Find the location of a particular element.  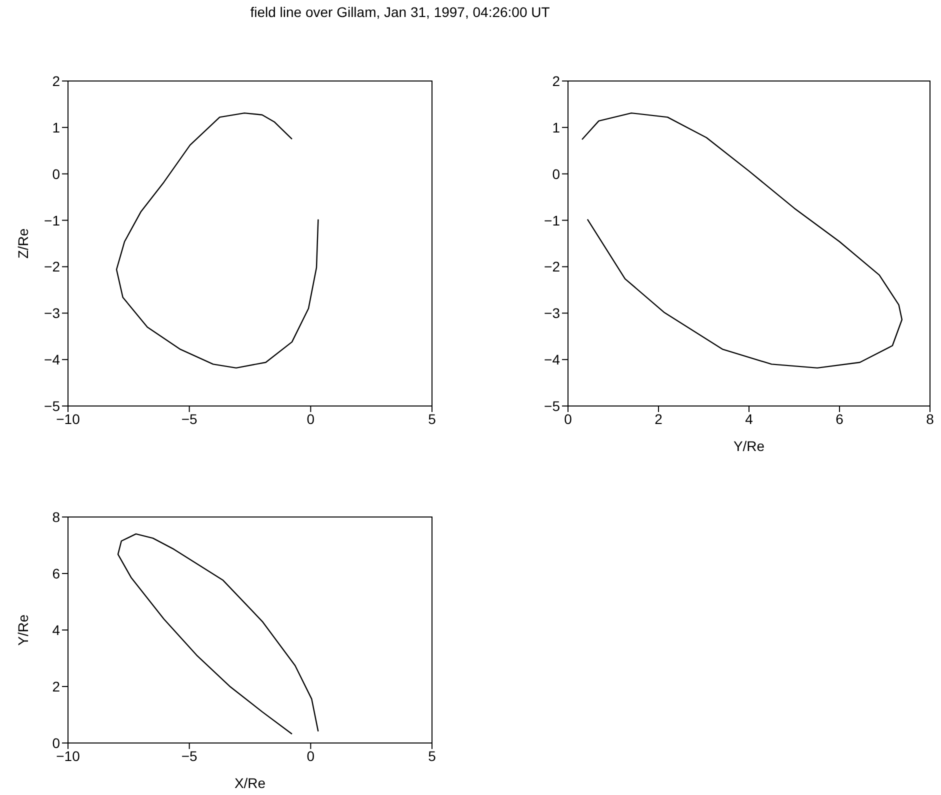

x-tick-label: 4 is located at coordinates (749, 418).